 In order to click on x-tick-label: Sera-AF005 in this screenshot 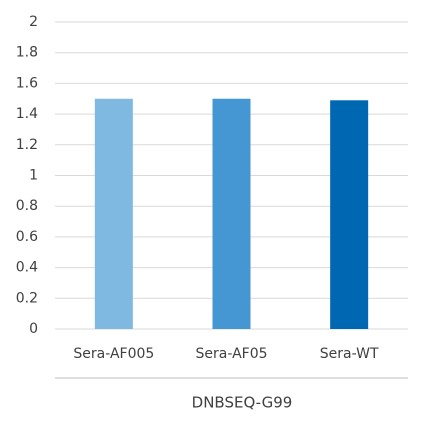, I will do `click(113, 354)`.